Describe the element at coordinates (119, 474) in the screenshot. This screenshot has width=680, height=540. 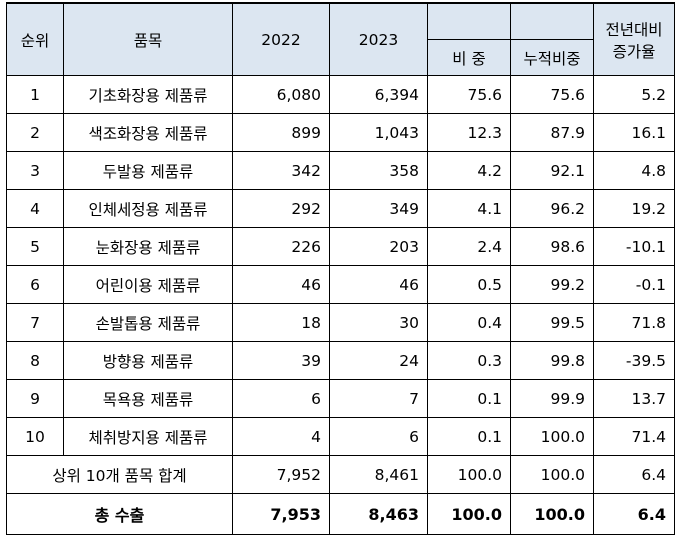
I see `subtotal-label: 상위 10개 품목 합계` at that location.